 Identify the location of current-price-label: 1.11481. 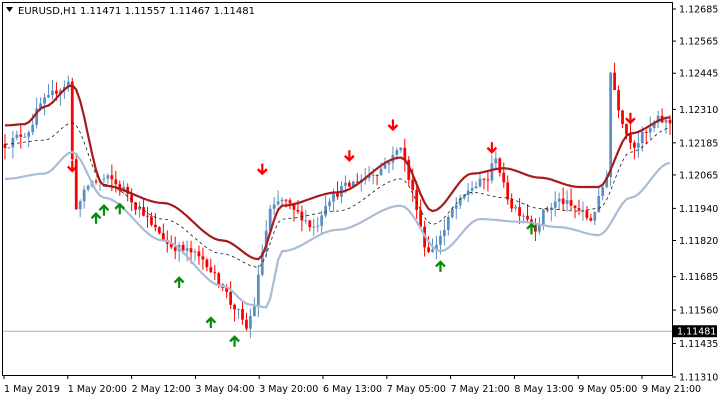
(696, 332).